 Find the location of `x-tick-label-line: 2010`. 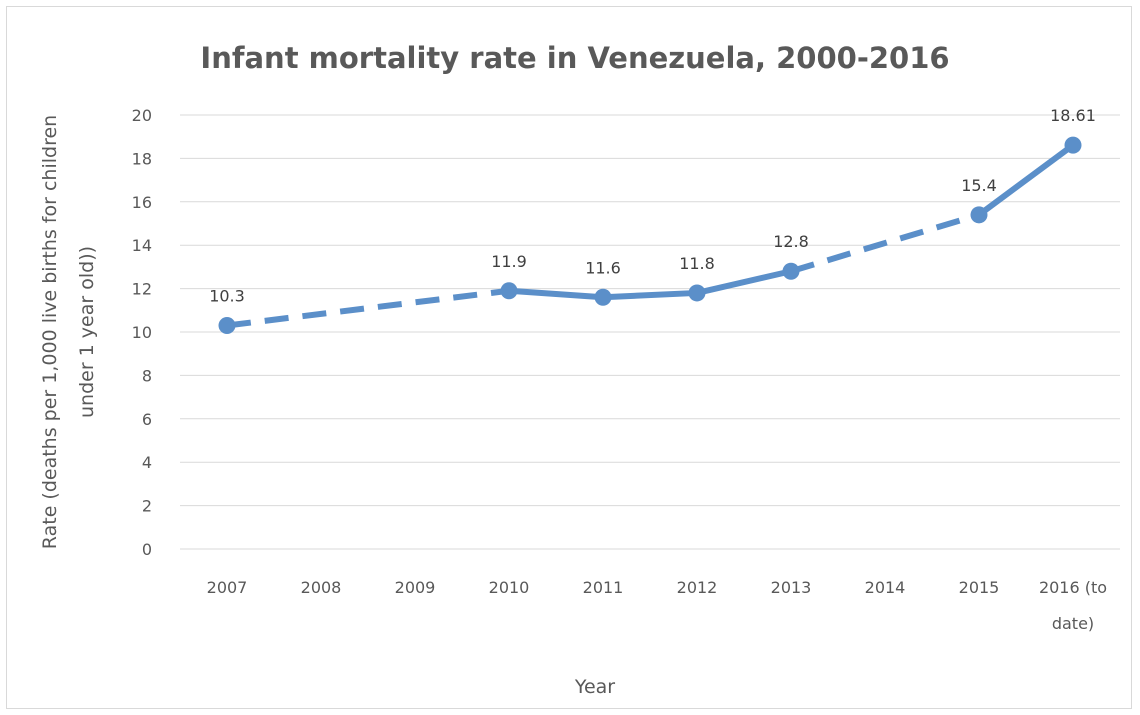

x-tick-label-line: 2010 is located at coordinates (509, 587).